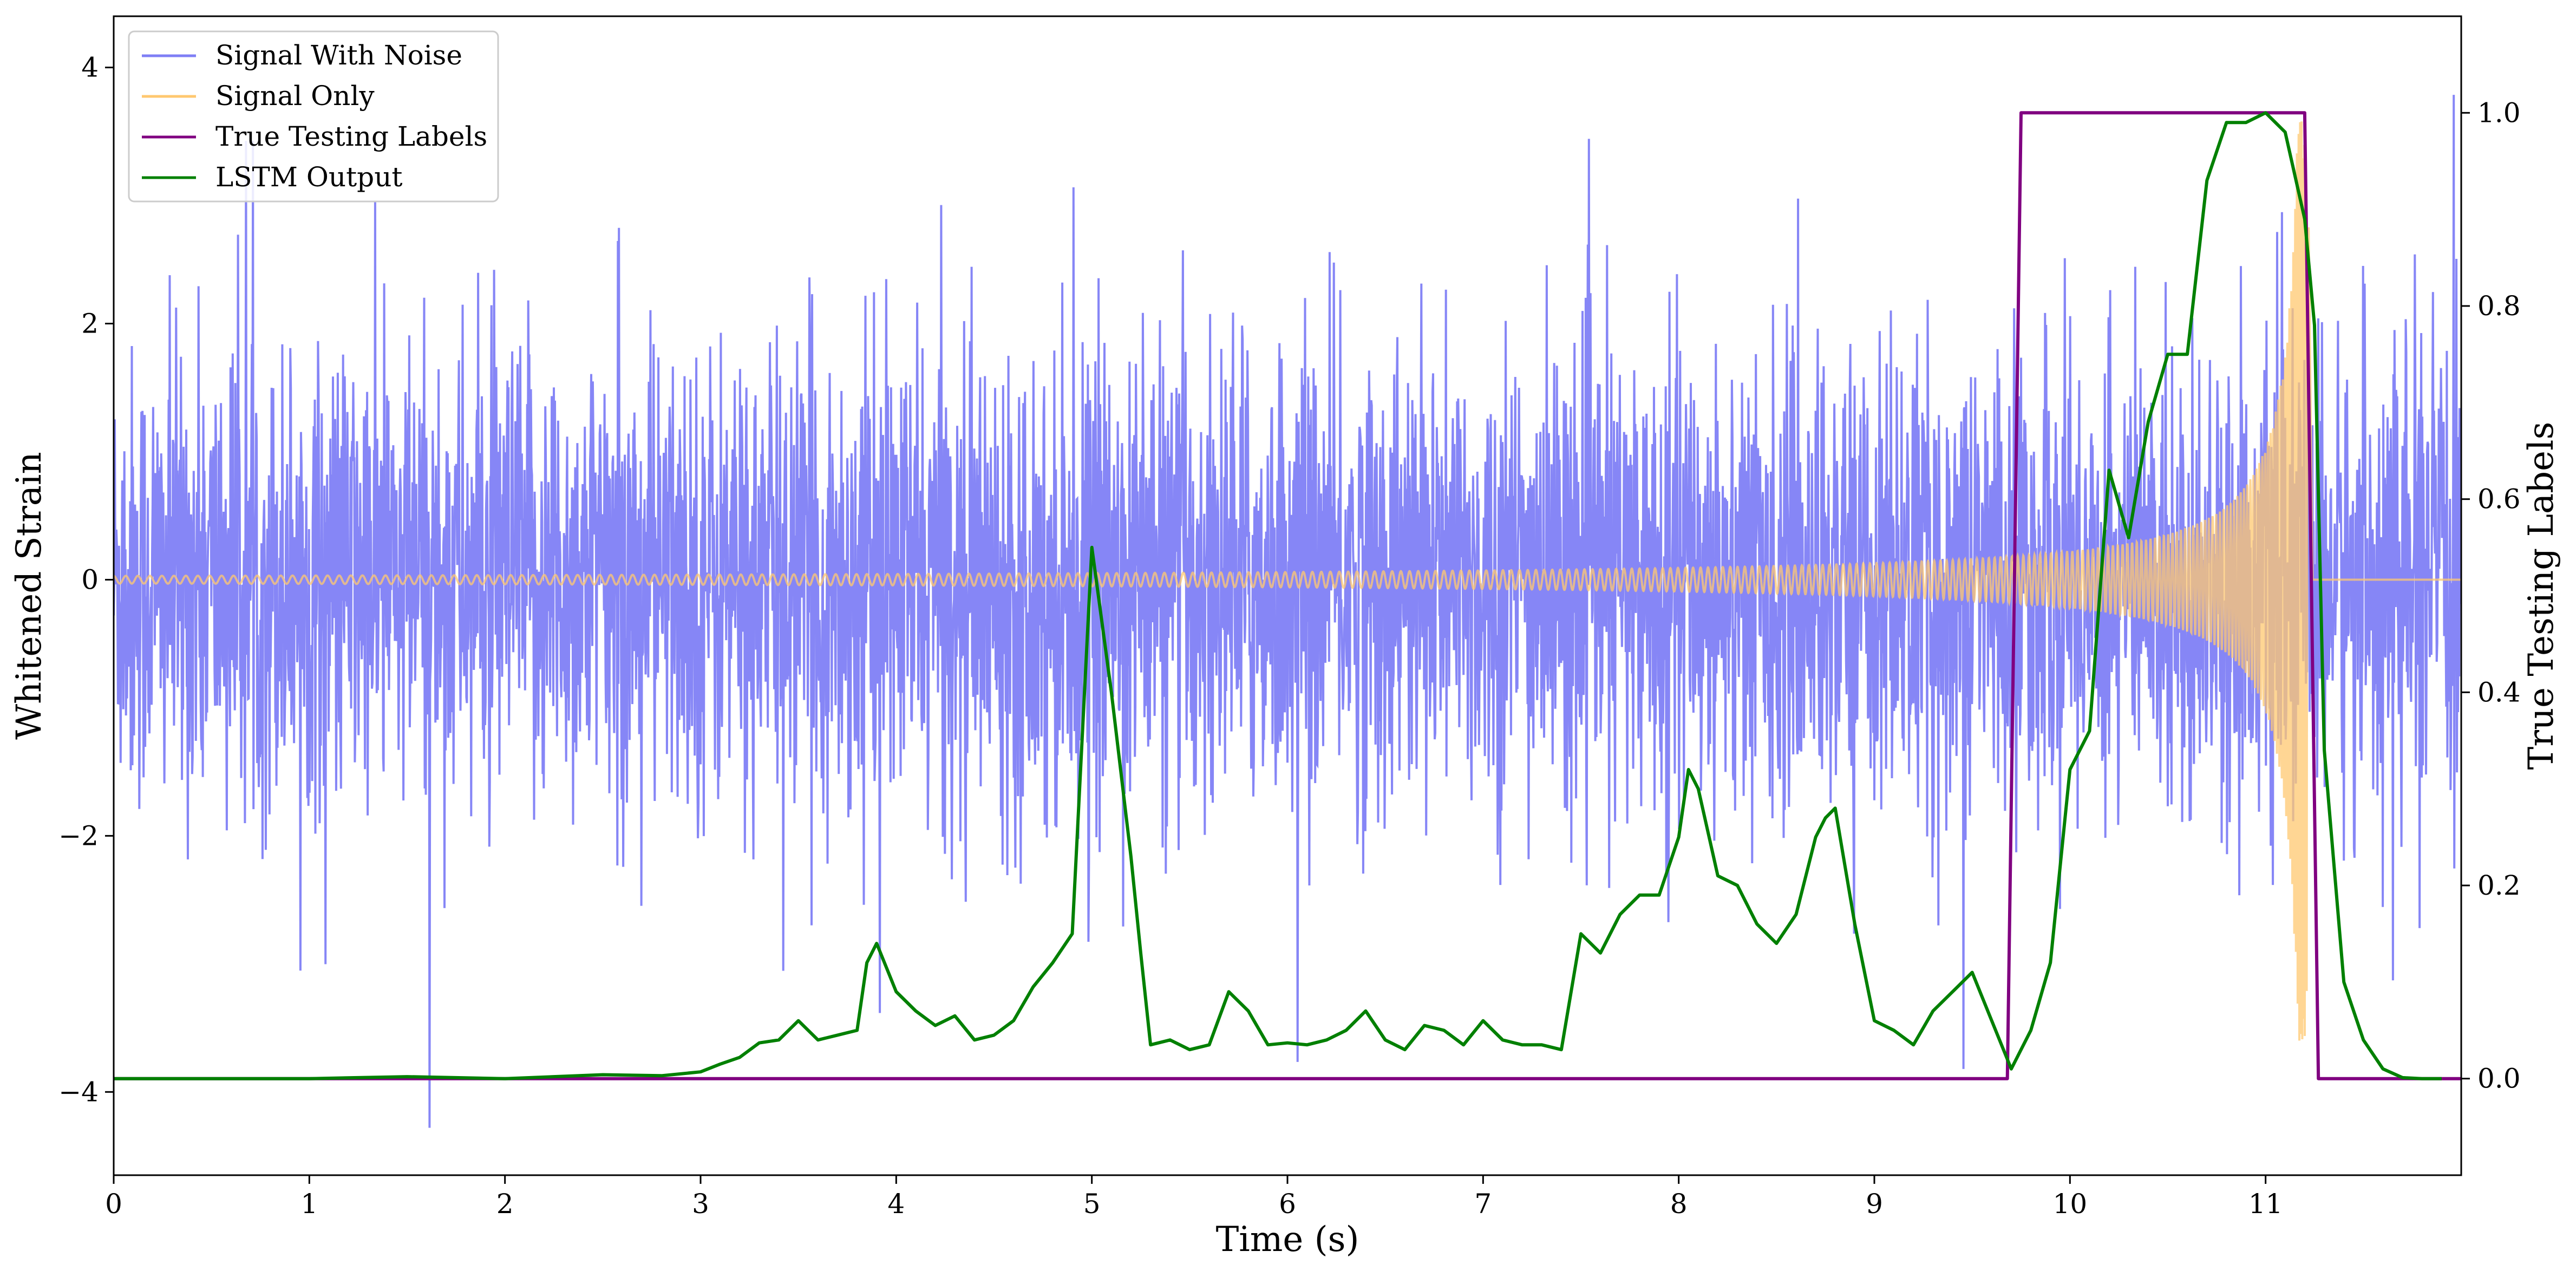  I want to click on legend-box, so click(313, 116).